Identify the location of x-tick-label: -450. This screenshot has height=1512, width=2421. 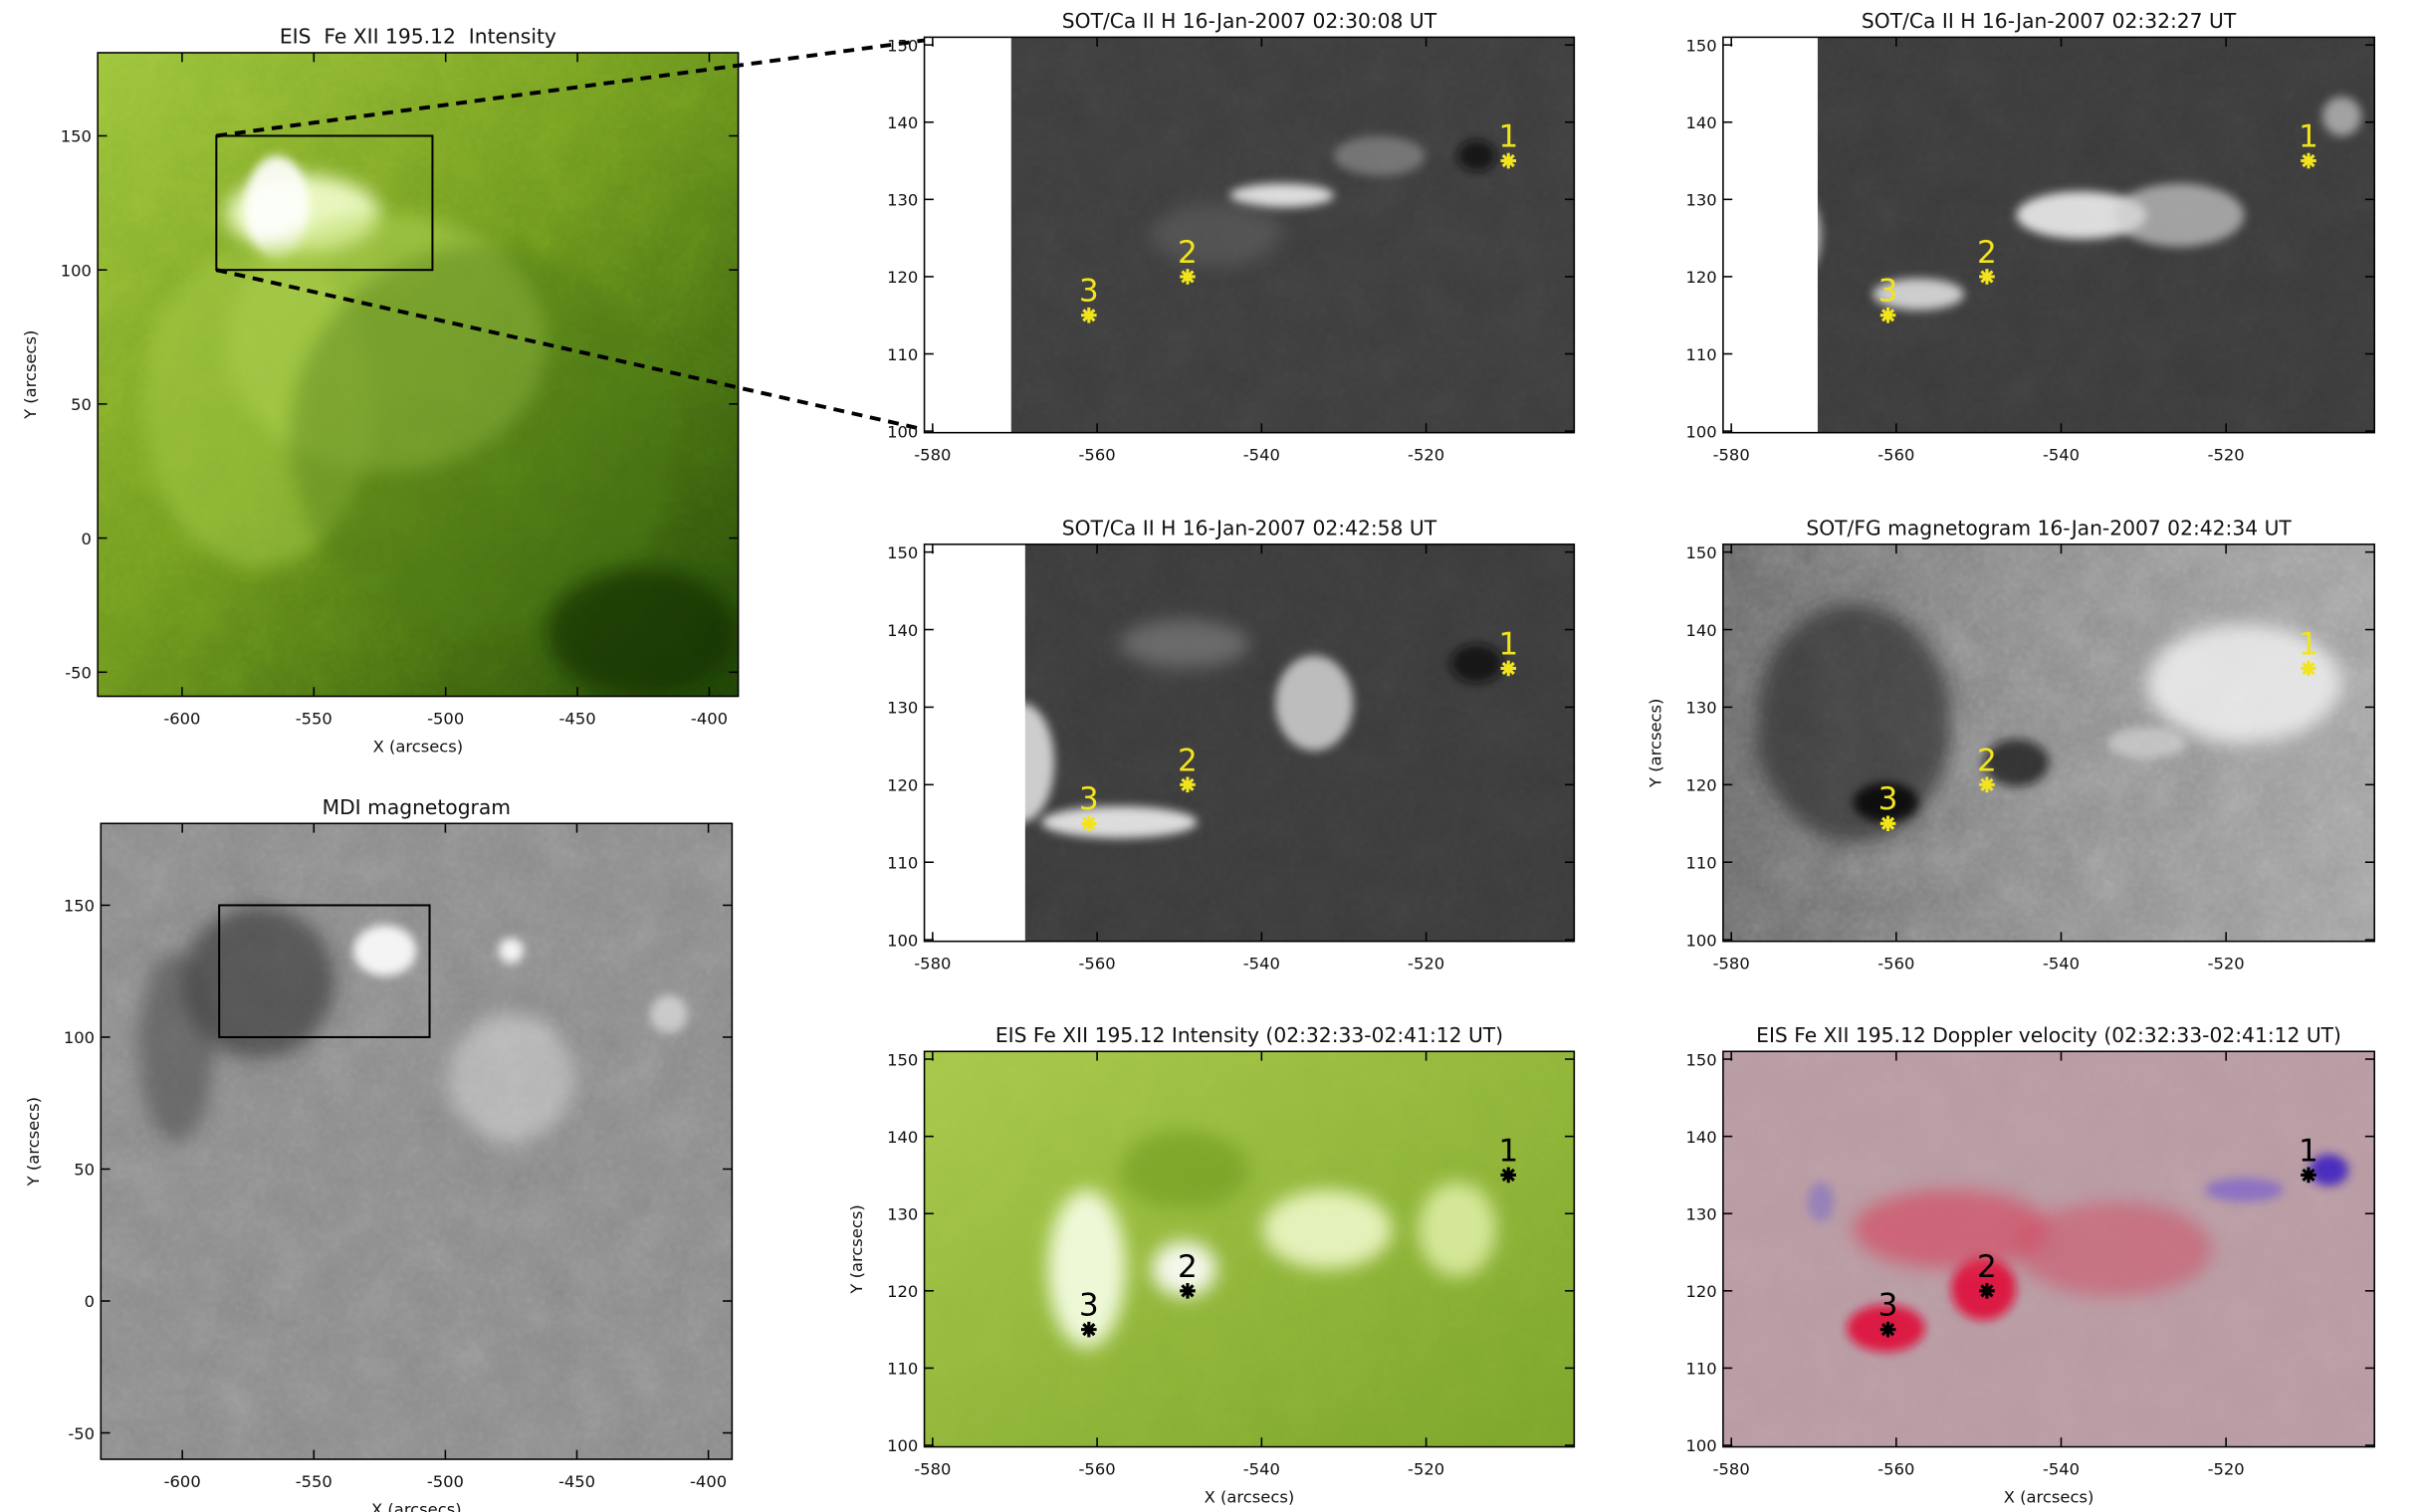
(578, 719).